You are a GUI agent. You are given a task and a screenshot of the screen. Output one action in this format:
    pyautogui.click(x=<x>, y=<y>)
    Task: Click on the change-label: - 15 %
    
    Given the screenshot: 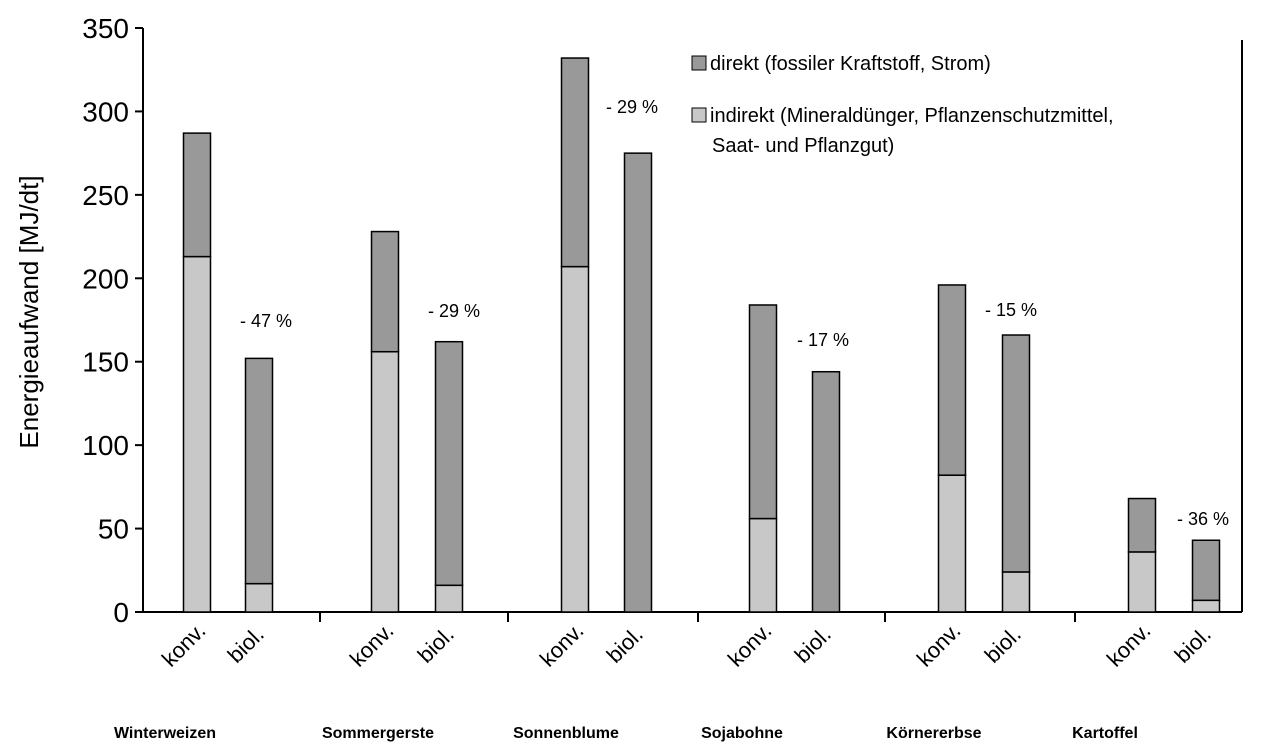 What is the action you would take?
    pyautogui.click(x=1011, y=310)
    